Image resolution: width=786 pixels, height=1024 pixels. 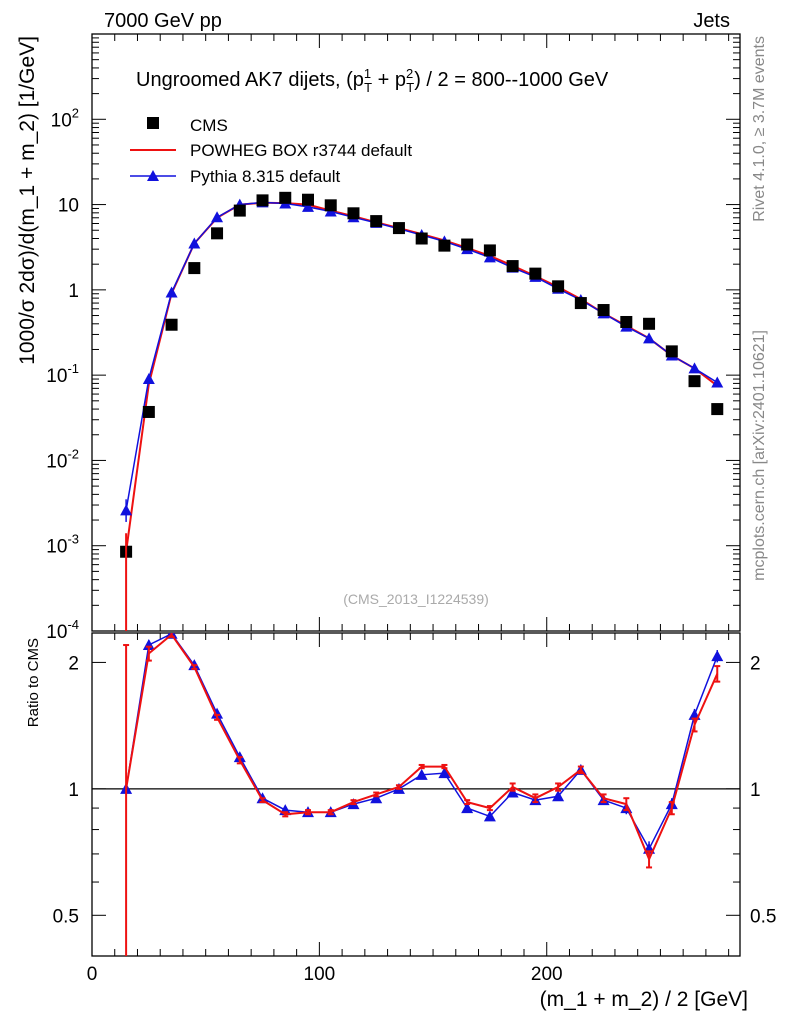 What do you see at coordinates (265, 176) in the screenshot?
I see `legend-pythia-label: Pythia 8.315 default` at bounding box center [265, 176].